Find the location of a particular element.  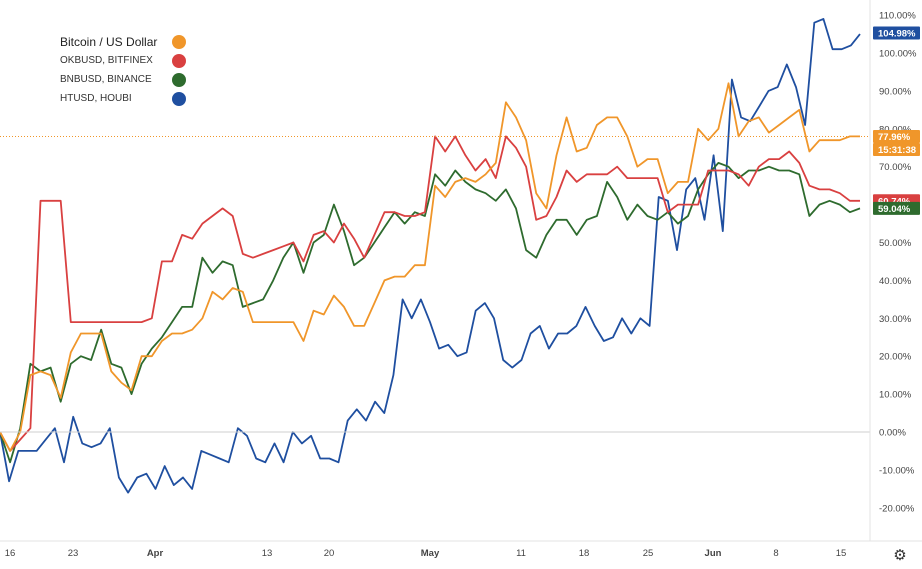

y-tick-label: 10.00% is located at coordinates (895, 395).